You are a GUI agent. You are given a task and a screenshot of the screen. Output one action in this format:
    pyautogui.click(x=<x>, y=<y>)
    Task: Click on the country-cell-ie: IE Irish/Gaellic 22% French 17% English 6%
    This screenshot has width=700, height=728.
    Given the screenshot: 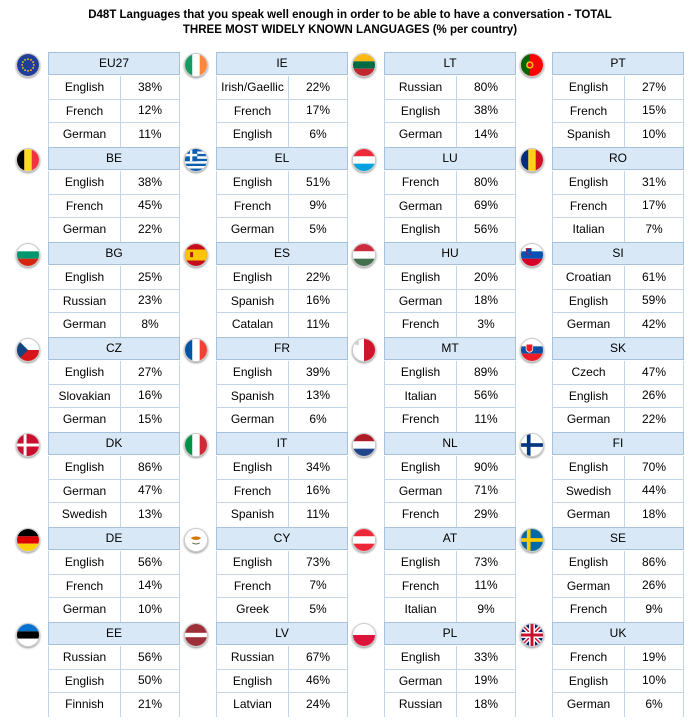 What is the action you would take?
    pyautogui.click(x=265, y=99)
    